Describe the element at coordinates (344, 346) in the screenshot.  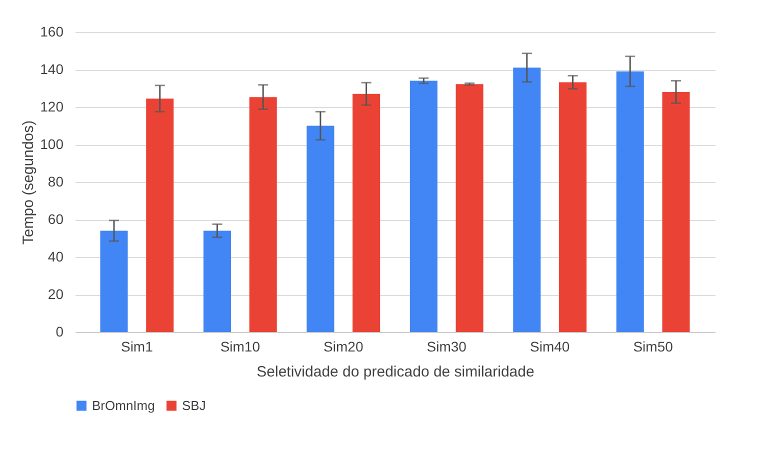
I see `x-tick-label: Sim20` at that location.